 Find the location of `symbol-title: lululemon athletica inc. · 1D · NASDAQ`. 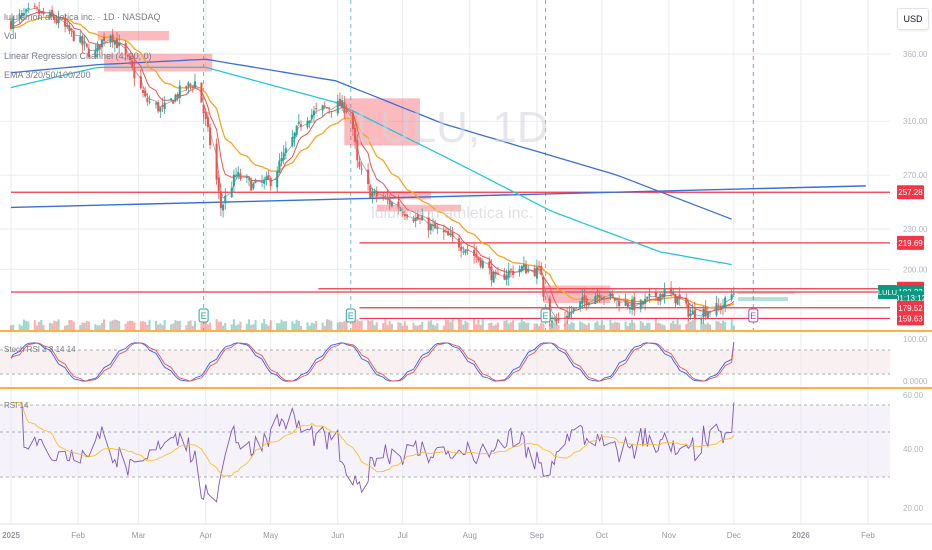

symbol-title: lululemon athletica inc. · 1D · NASDAQ is located at coordinates (82, 17).